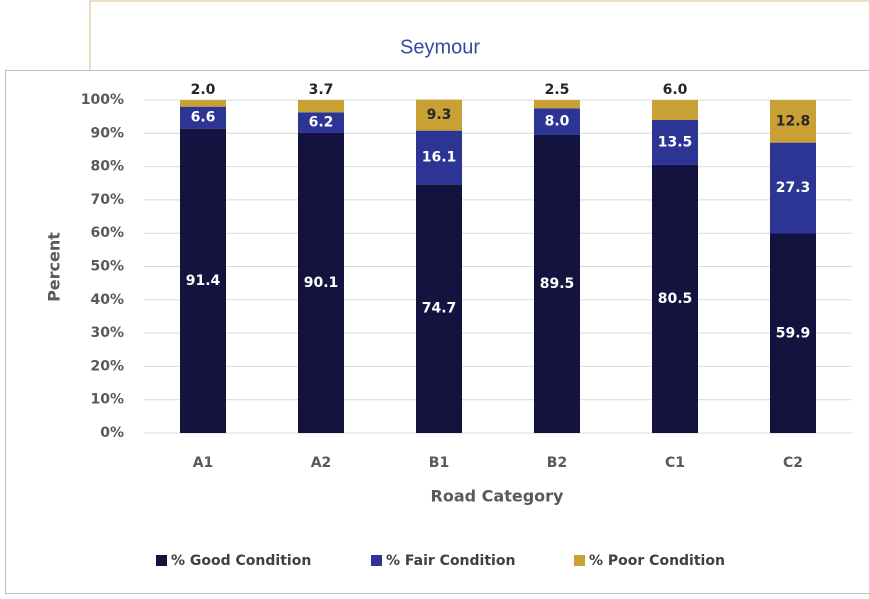 The height and width of the screenshot is (599, 869). Describe the element at coordinates (657, 561) in the screenshot. I see `legend-label: % Poor Condition` at that location.